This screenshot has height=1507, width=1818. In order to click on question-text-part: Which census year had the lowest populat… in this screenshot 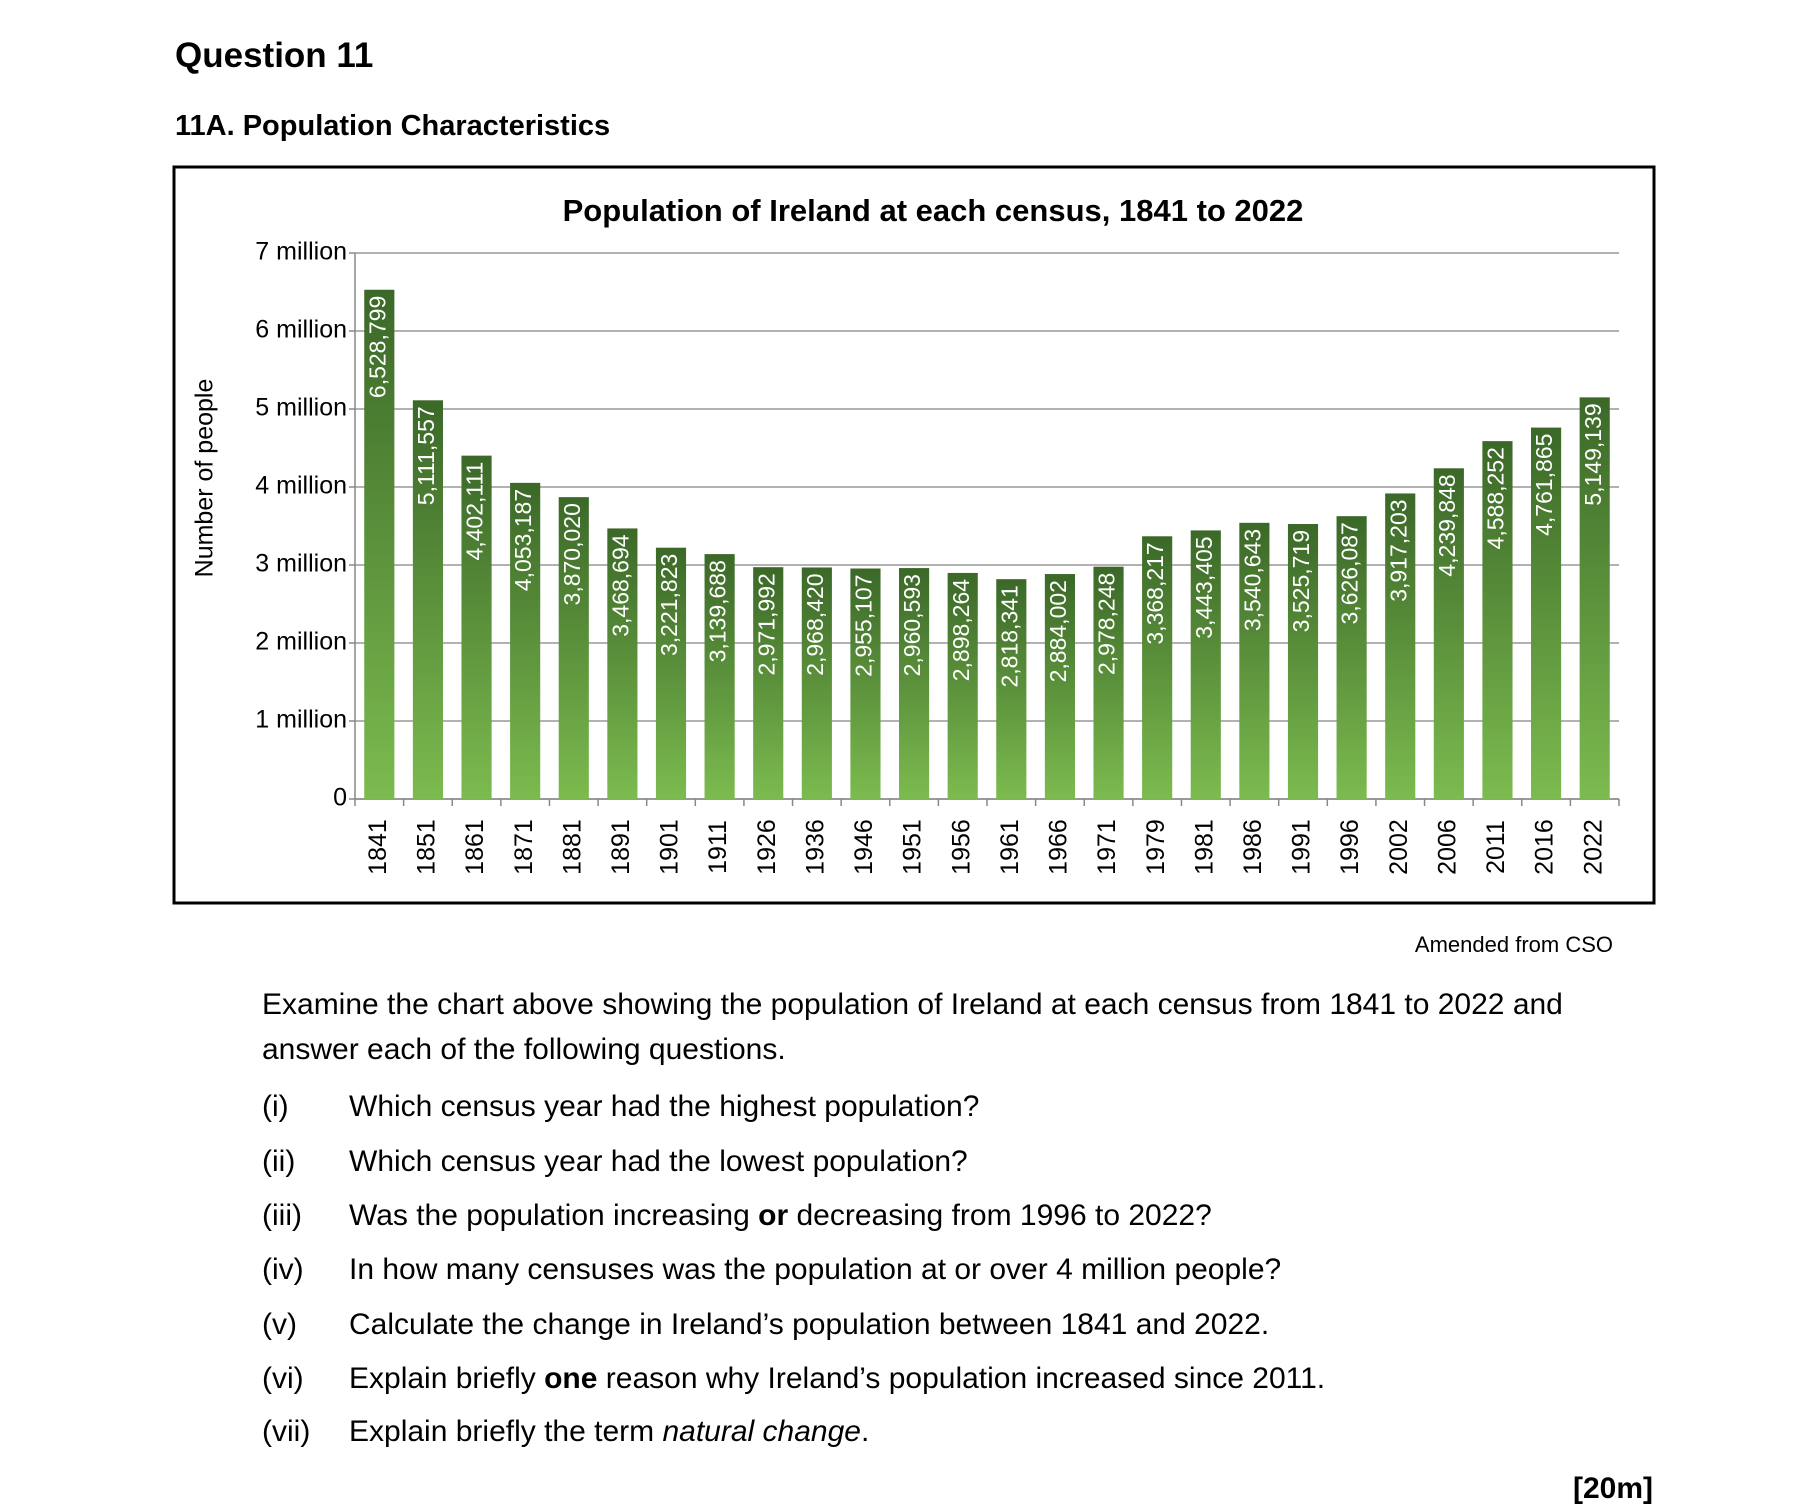, I will do `click(658, 1161)`.